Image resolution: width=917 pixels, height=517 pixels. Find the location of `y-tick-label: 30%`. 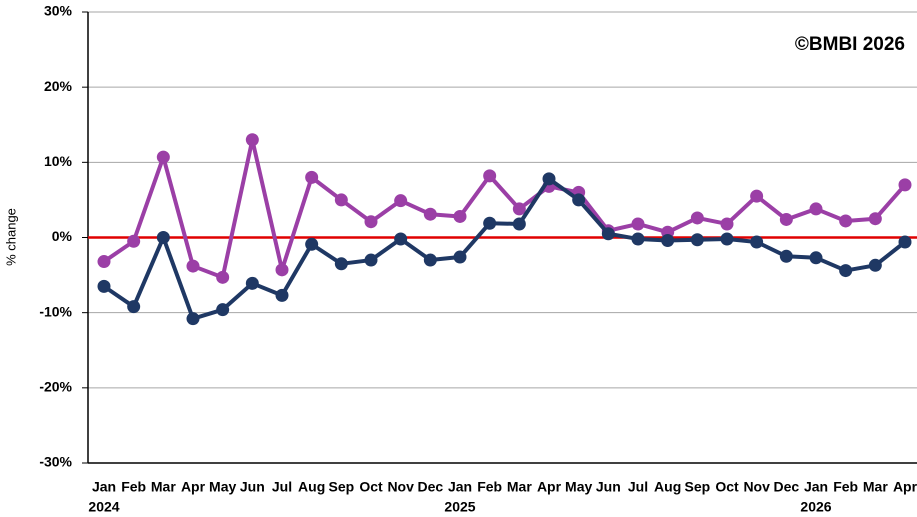

y-tick-label: 30% is located at coordinates (58, 11).